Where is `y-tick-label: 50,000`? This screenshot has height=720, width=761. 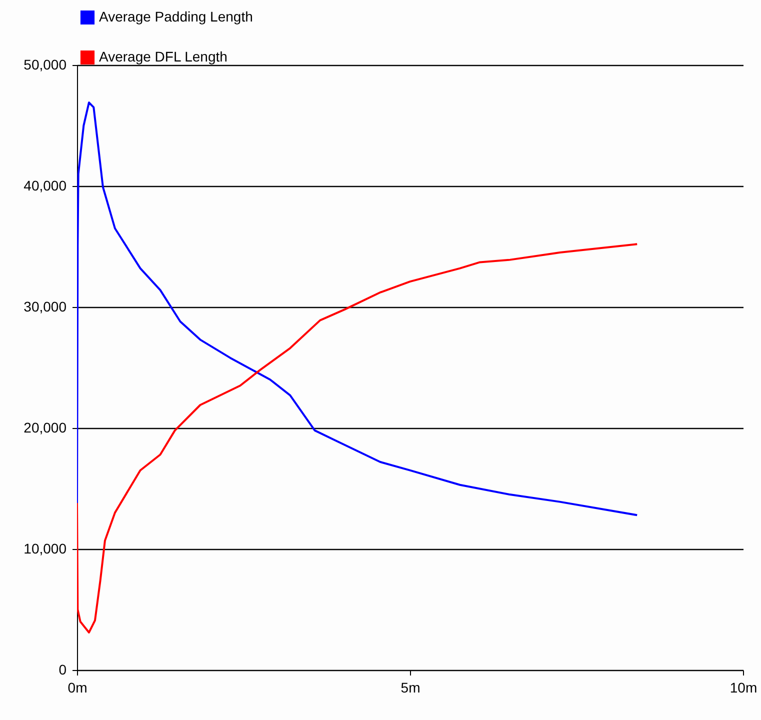
y-tick-label: 50,000 is located at coordinates (45, 64).